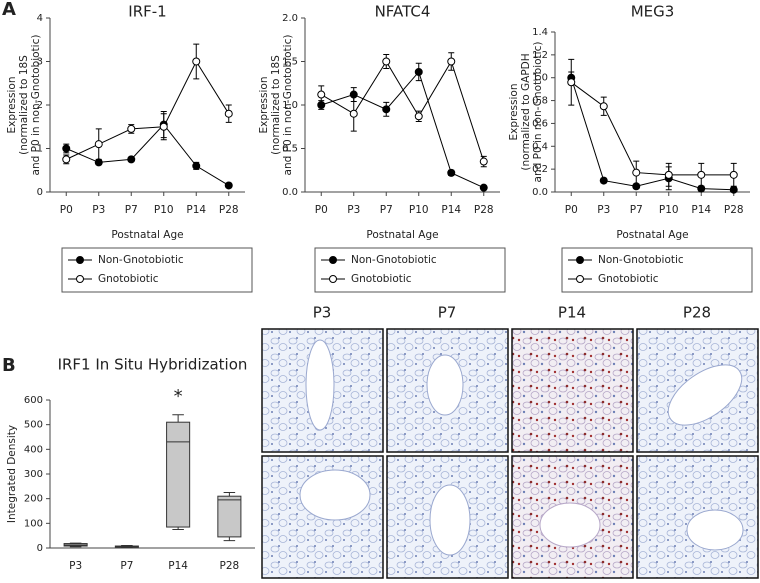 The height and width of the screenshot is (583, 760). Describe the element at coordinates (540, 146) in the screenshot. I see `y-tick-label: 0.4` at that location.